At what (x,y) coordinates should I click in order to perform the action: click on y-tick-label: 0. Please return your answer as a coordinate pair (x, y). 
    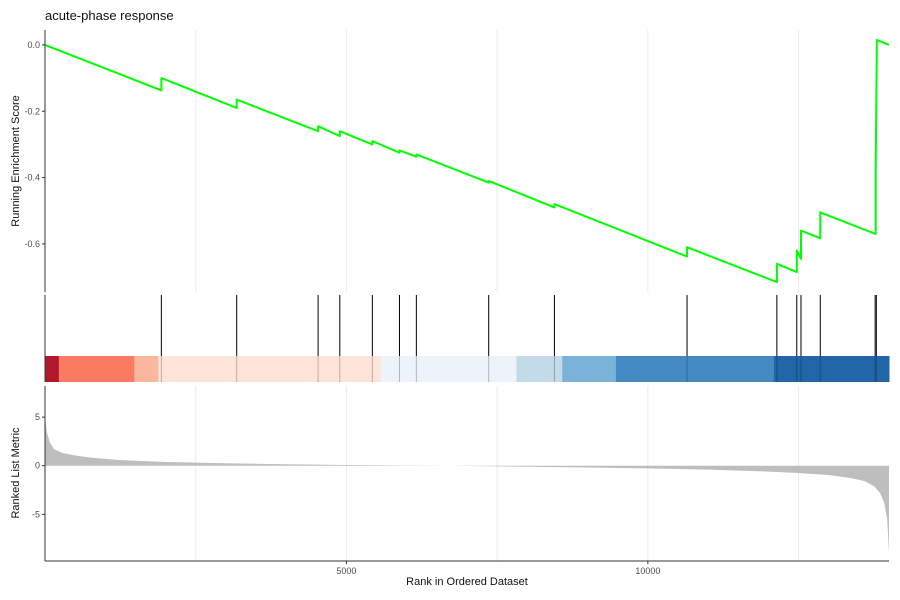
    Looking at the image, I should click on (37, 466).